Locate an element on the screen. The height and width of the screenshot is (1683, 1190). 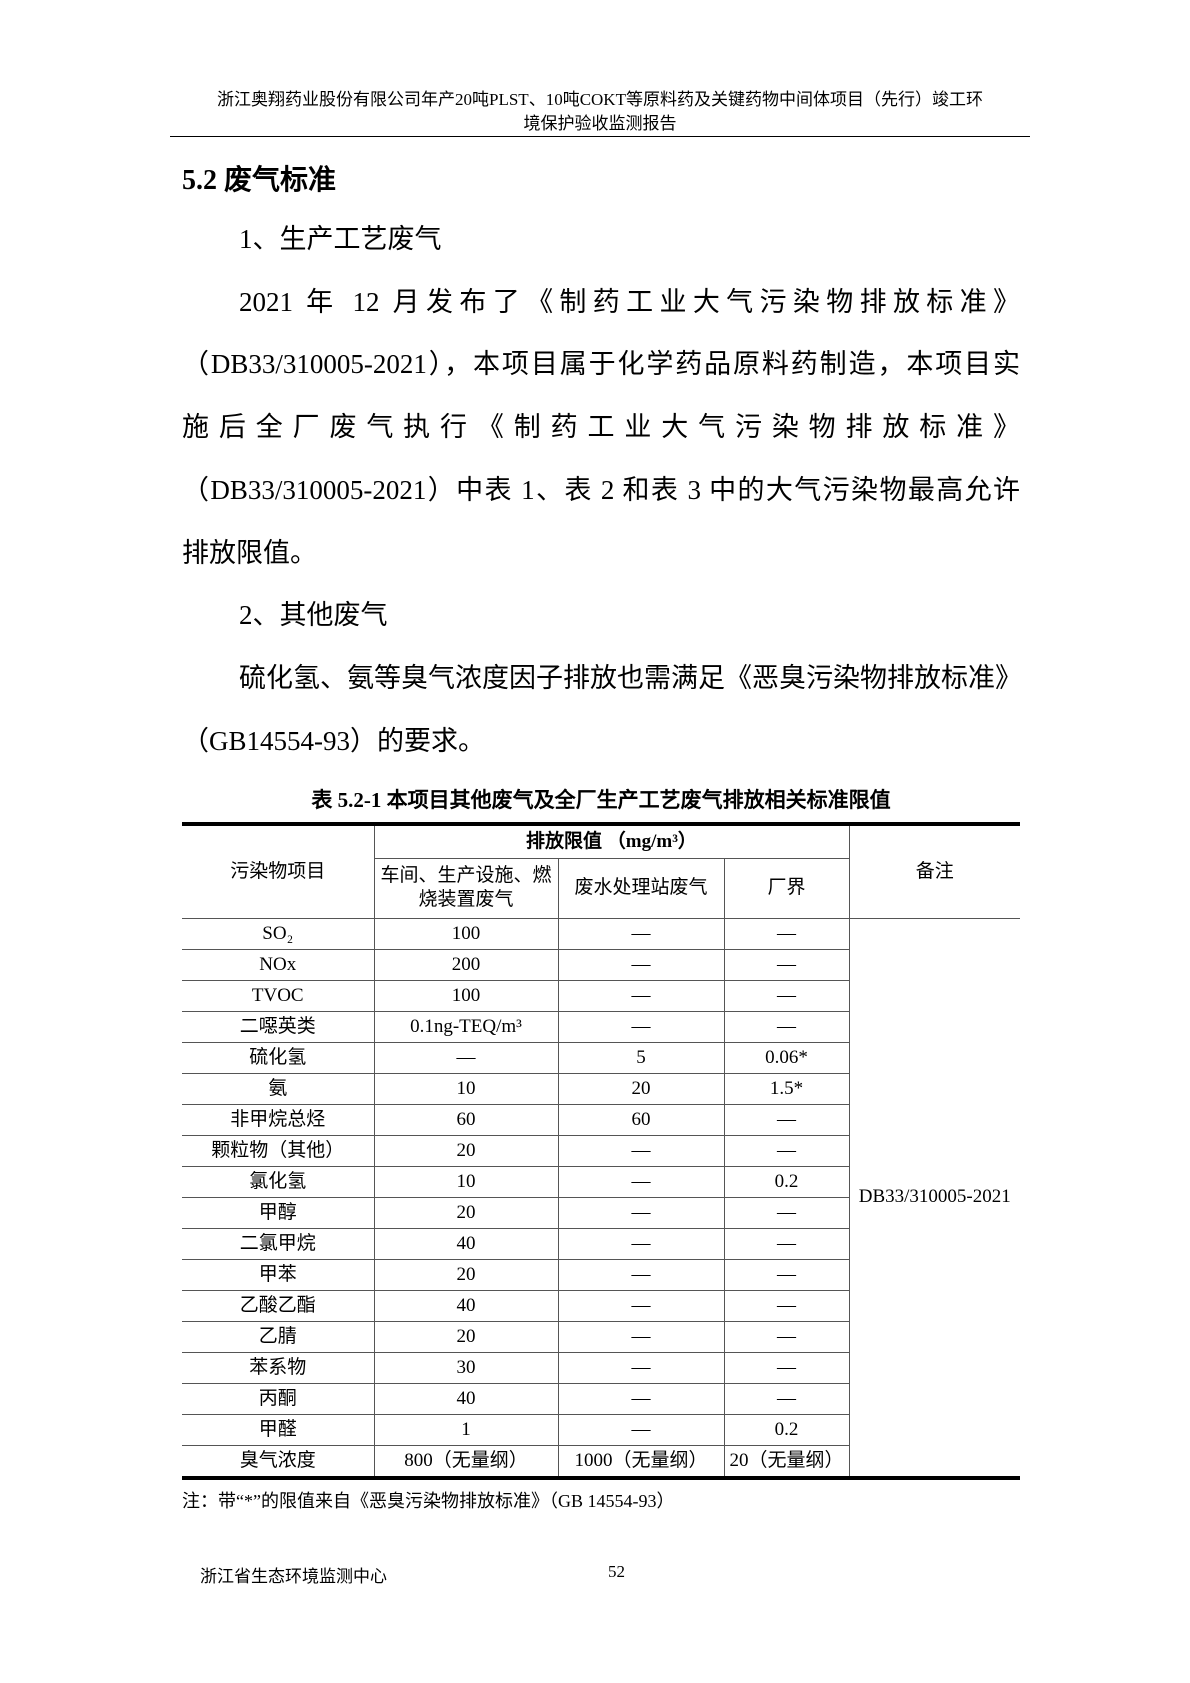
cell-workshop: 800（无量纲） is located at coordinates (466, 1461).